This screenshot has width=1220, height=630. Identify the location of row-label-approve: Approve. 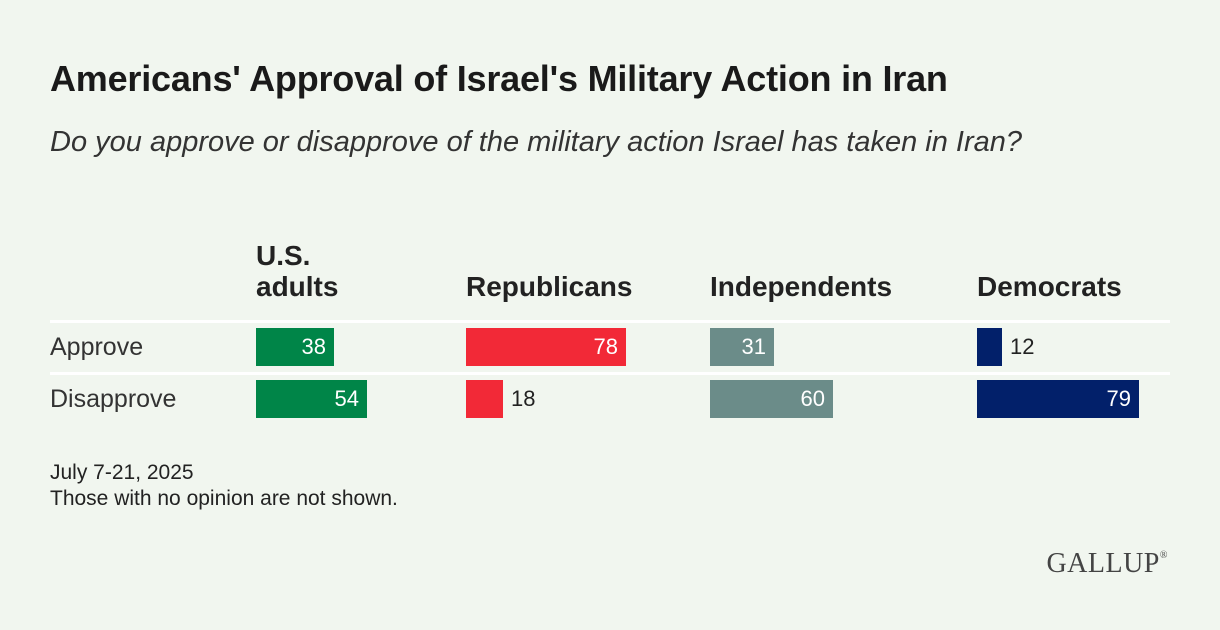
(97, 347).